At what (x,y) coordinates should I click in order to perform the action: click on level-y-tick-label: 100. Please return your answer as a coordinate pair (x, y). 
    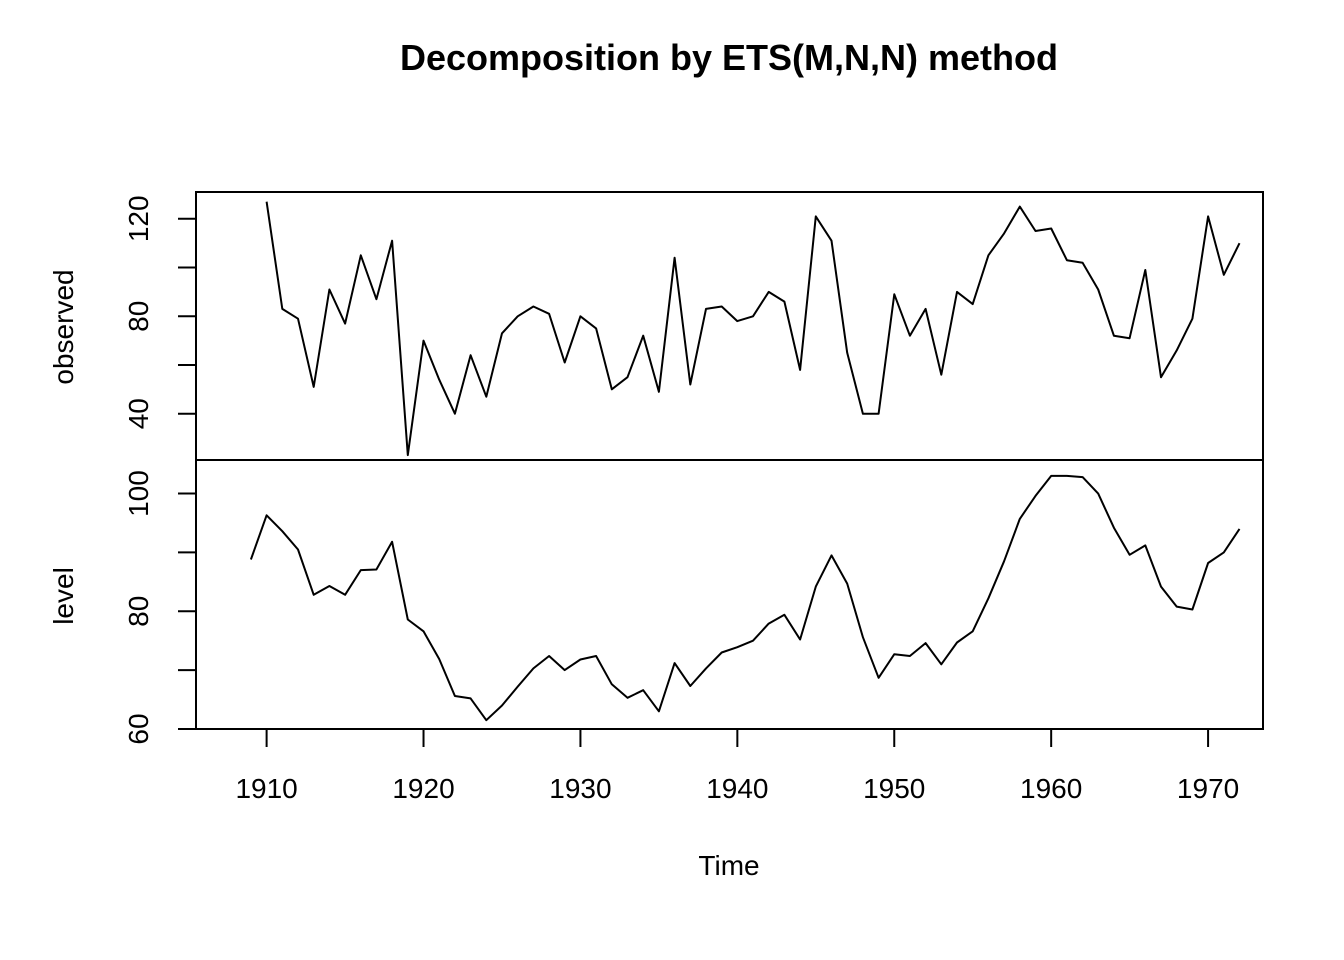
    Looking at the image, I should click on (138, 493).